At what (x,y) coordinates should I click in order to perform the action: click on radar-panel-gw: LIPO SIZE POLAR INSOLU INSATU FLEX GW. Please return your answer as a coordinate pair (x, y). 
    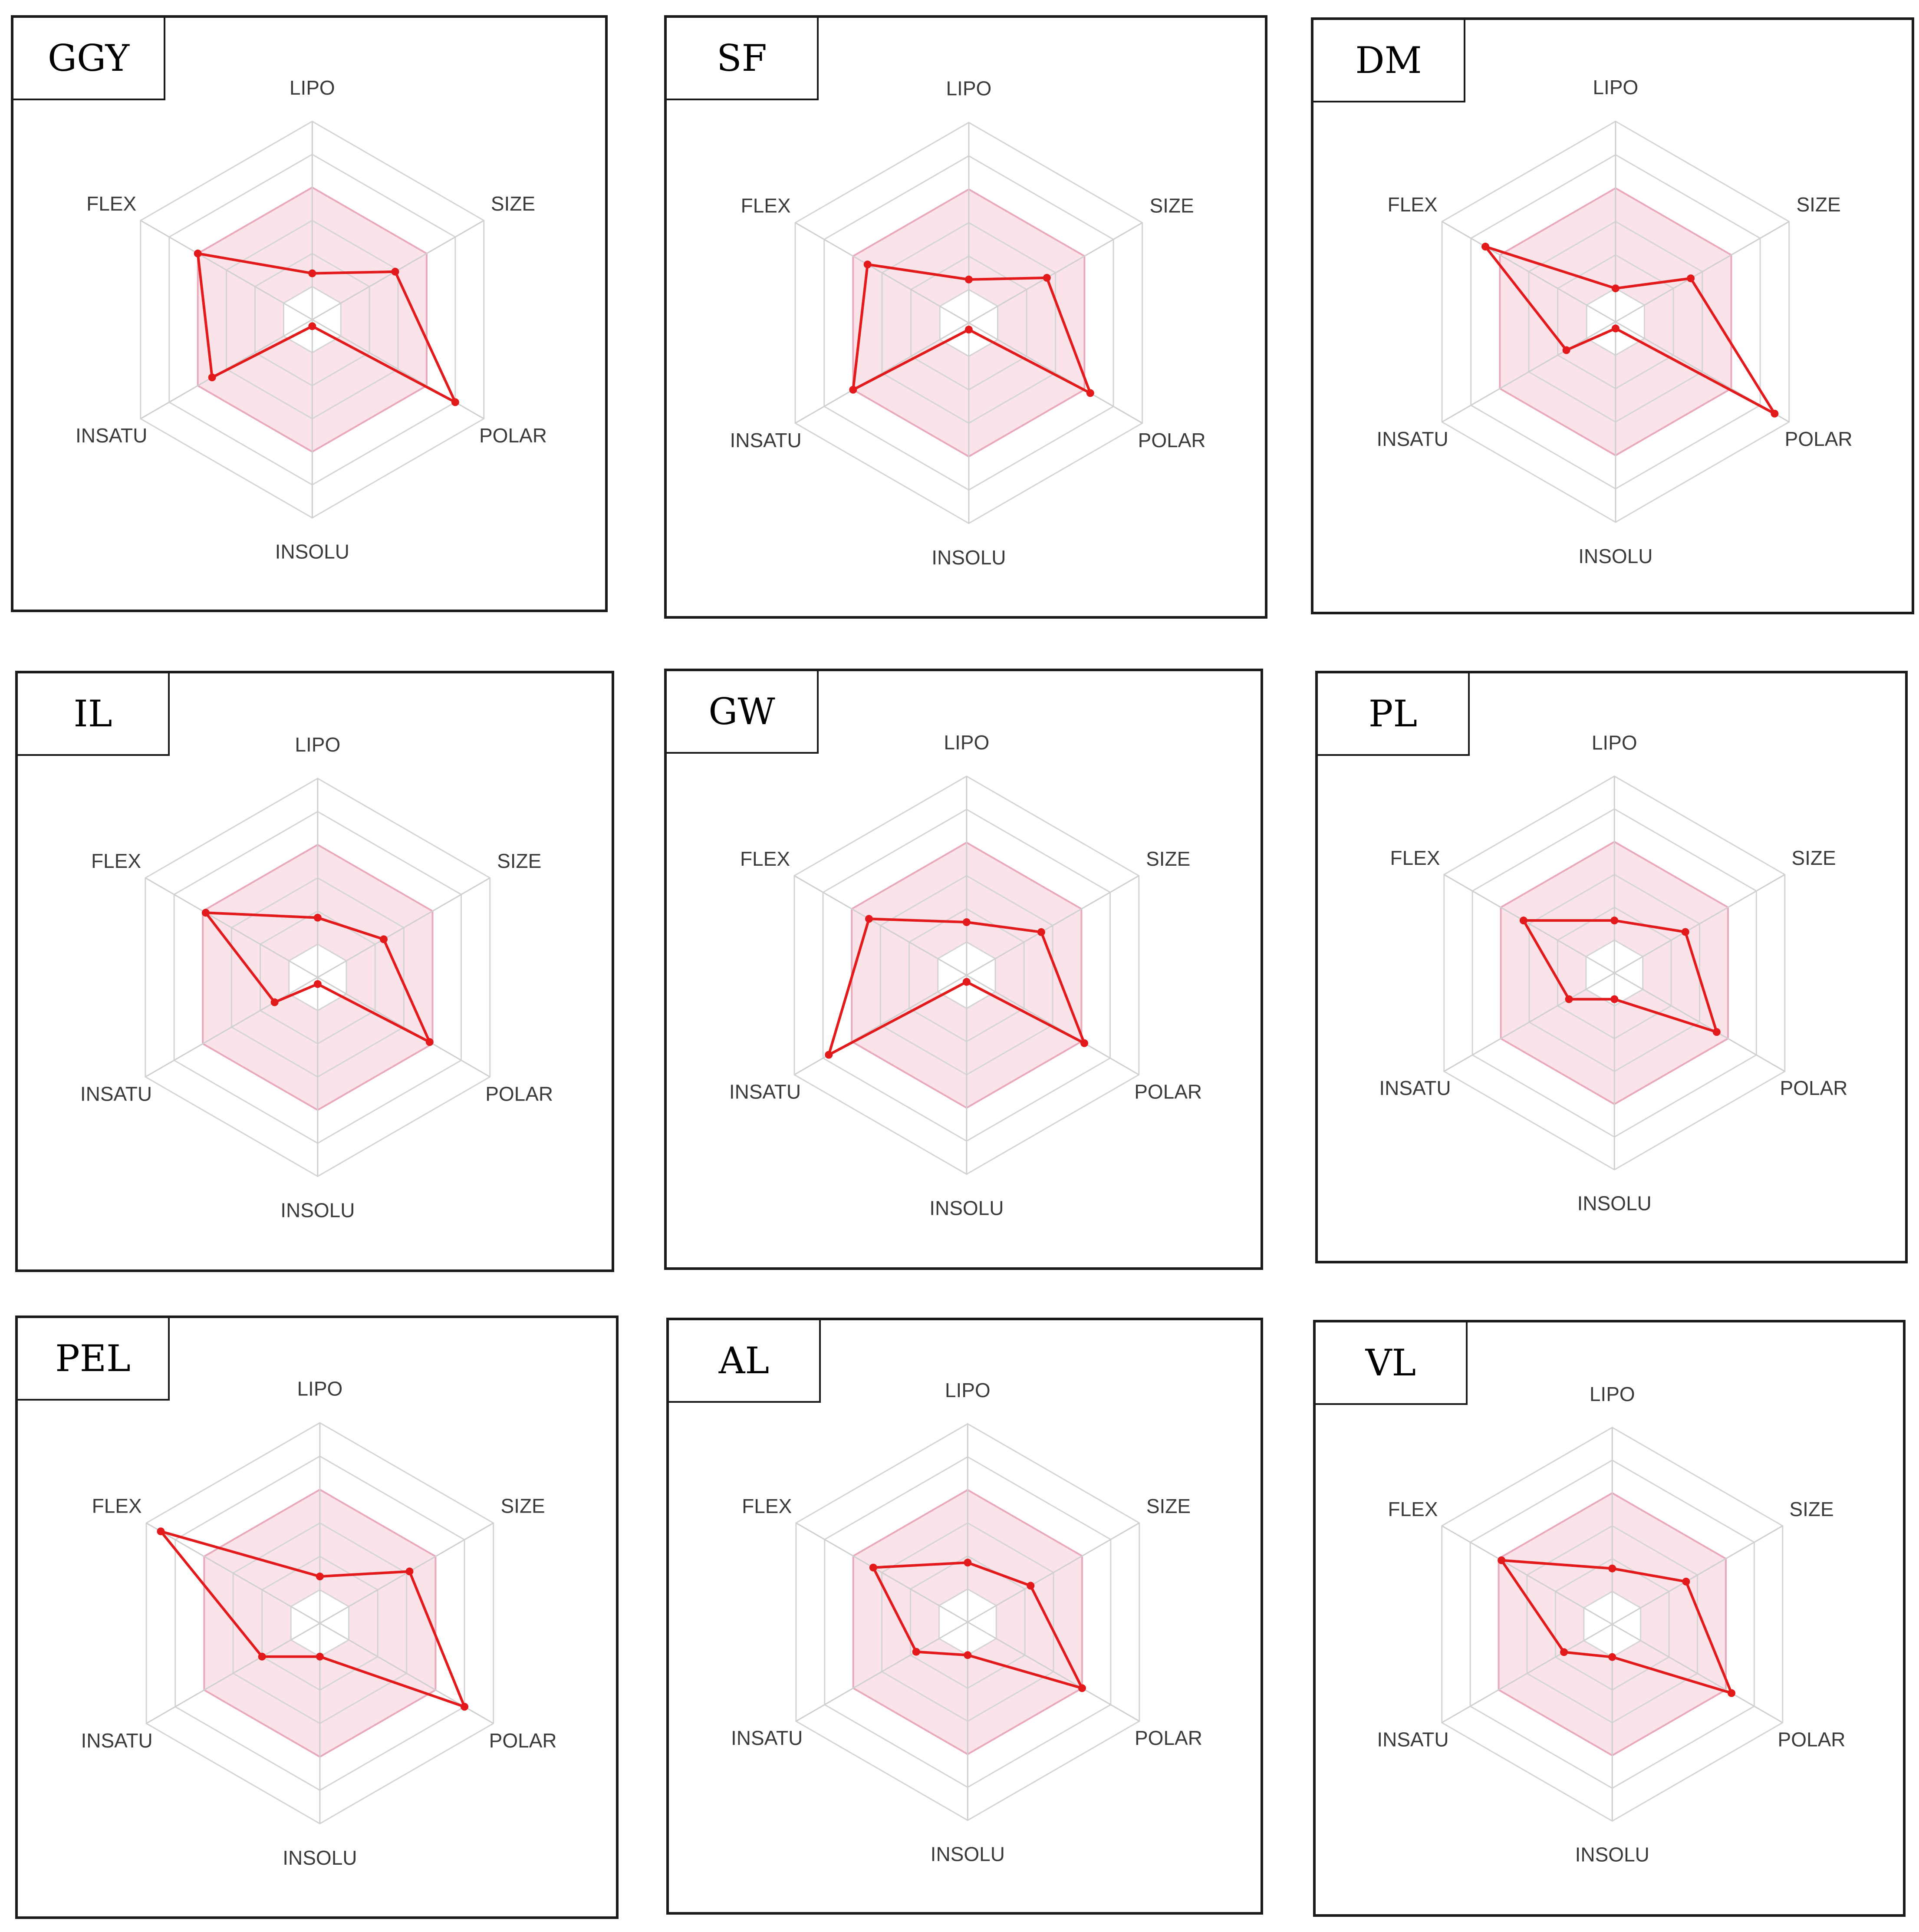
    Looking at the image, I should click on (963, 969).